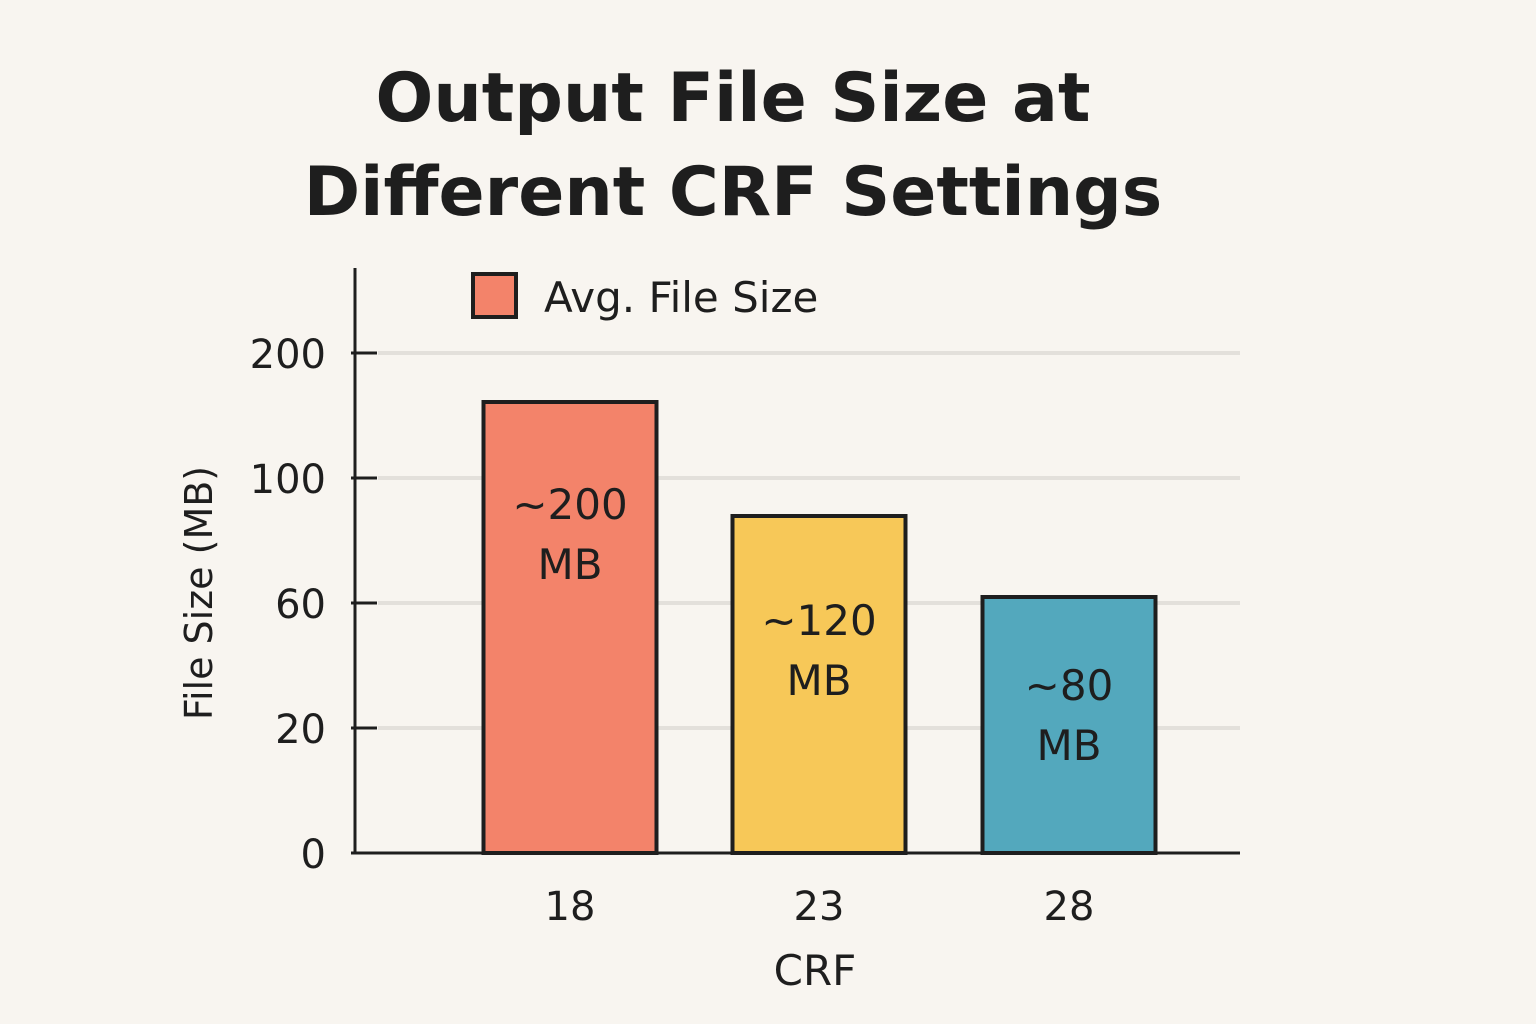 Image resolution: width=1536 pixels, height=1024 pixels. Describe the element at coordinates (300, 730) in the screenshot. I see `y-tick-label: 20` at that location.